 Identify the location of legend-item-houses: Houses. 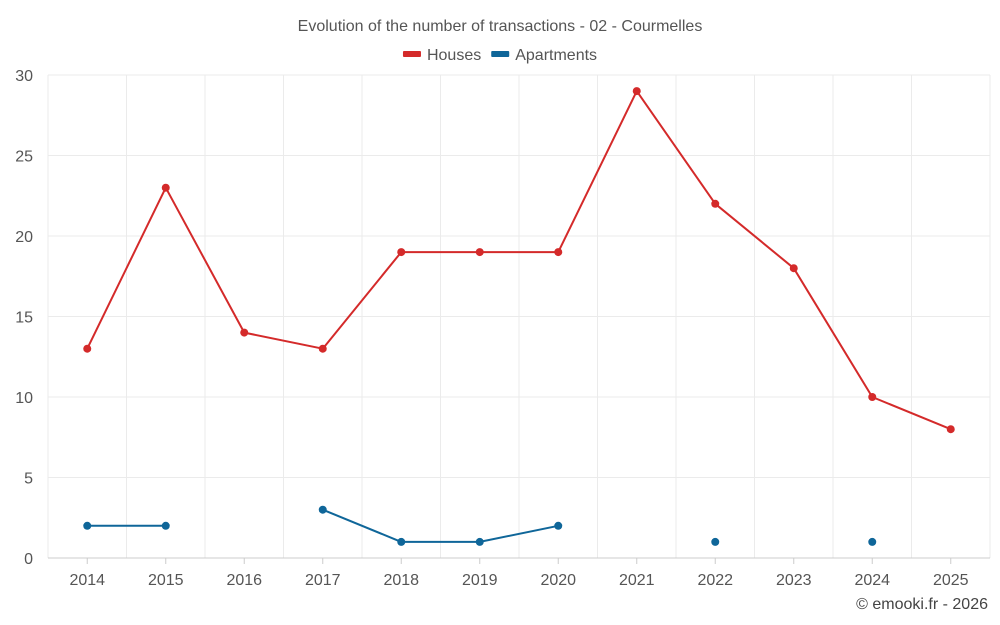
(441, 55).